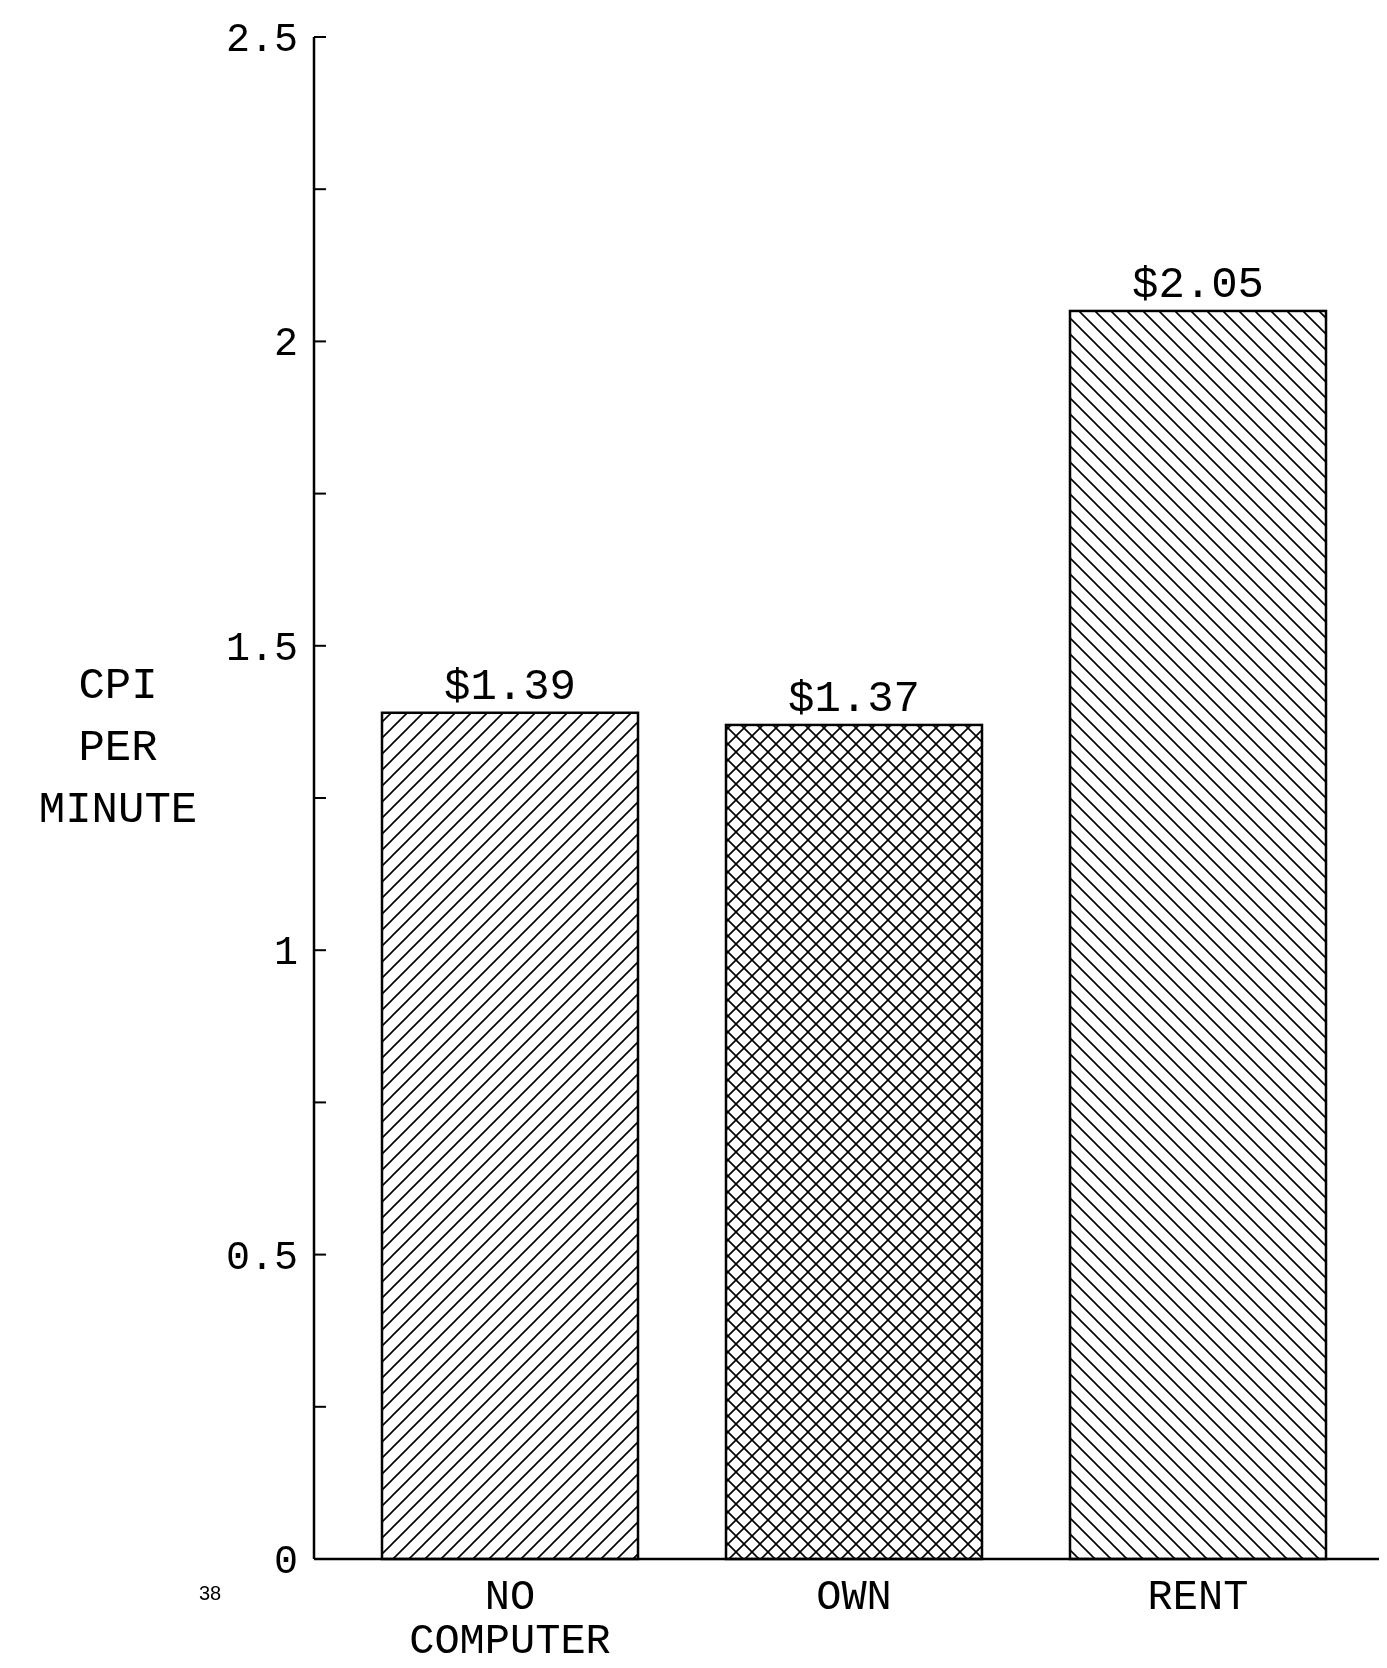 The image size is (1387, 1668). What do you see at coordinates (261, 40) in the screenshot?
I see `y-tick-label: 2.5` at bounding box center [261, 40].